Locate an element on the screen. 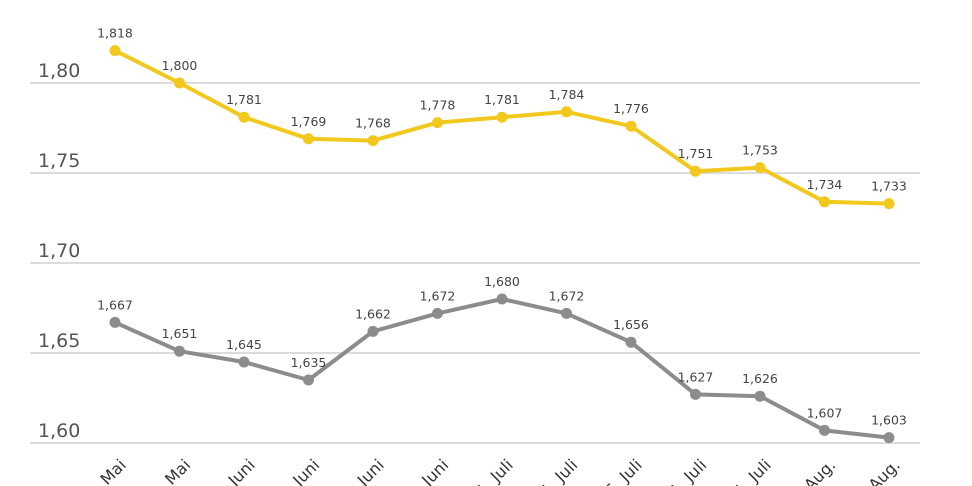 This screenshot has height=486, width=972. y-axis-ticks: 1,60 1,65 1,70 1,75 1,80 is located at coordinates (59, 251).